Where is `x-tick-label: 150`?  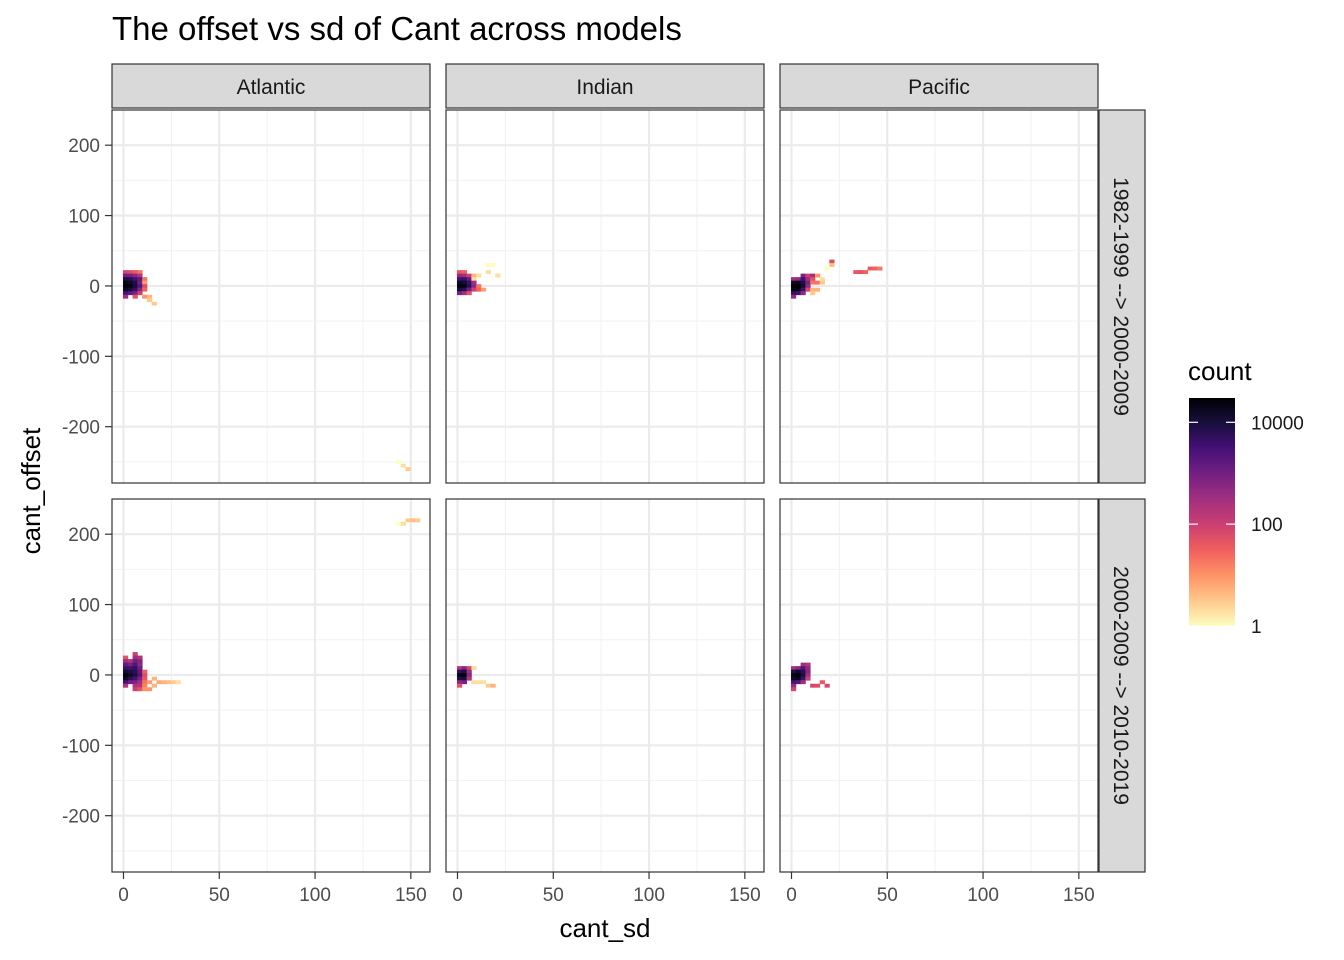 x-tick-label: 150 is located at coordinates (745, 895).